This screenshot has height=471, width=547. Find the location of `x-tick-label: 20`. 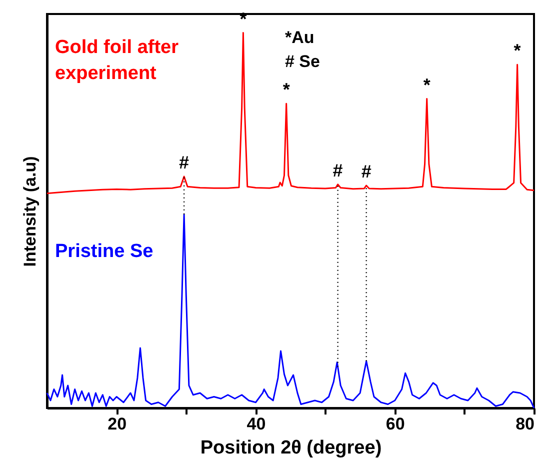

x-tick-label: 20 is located at coordinates (117, 424).